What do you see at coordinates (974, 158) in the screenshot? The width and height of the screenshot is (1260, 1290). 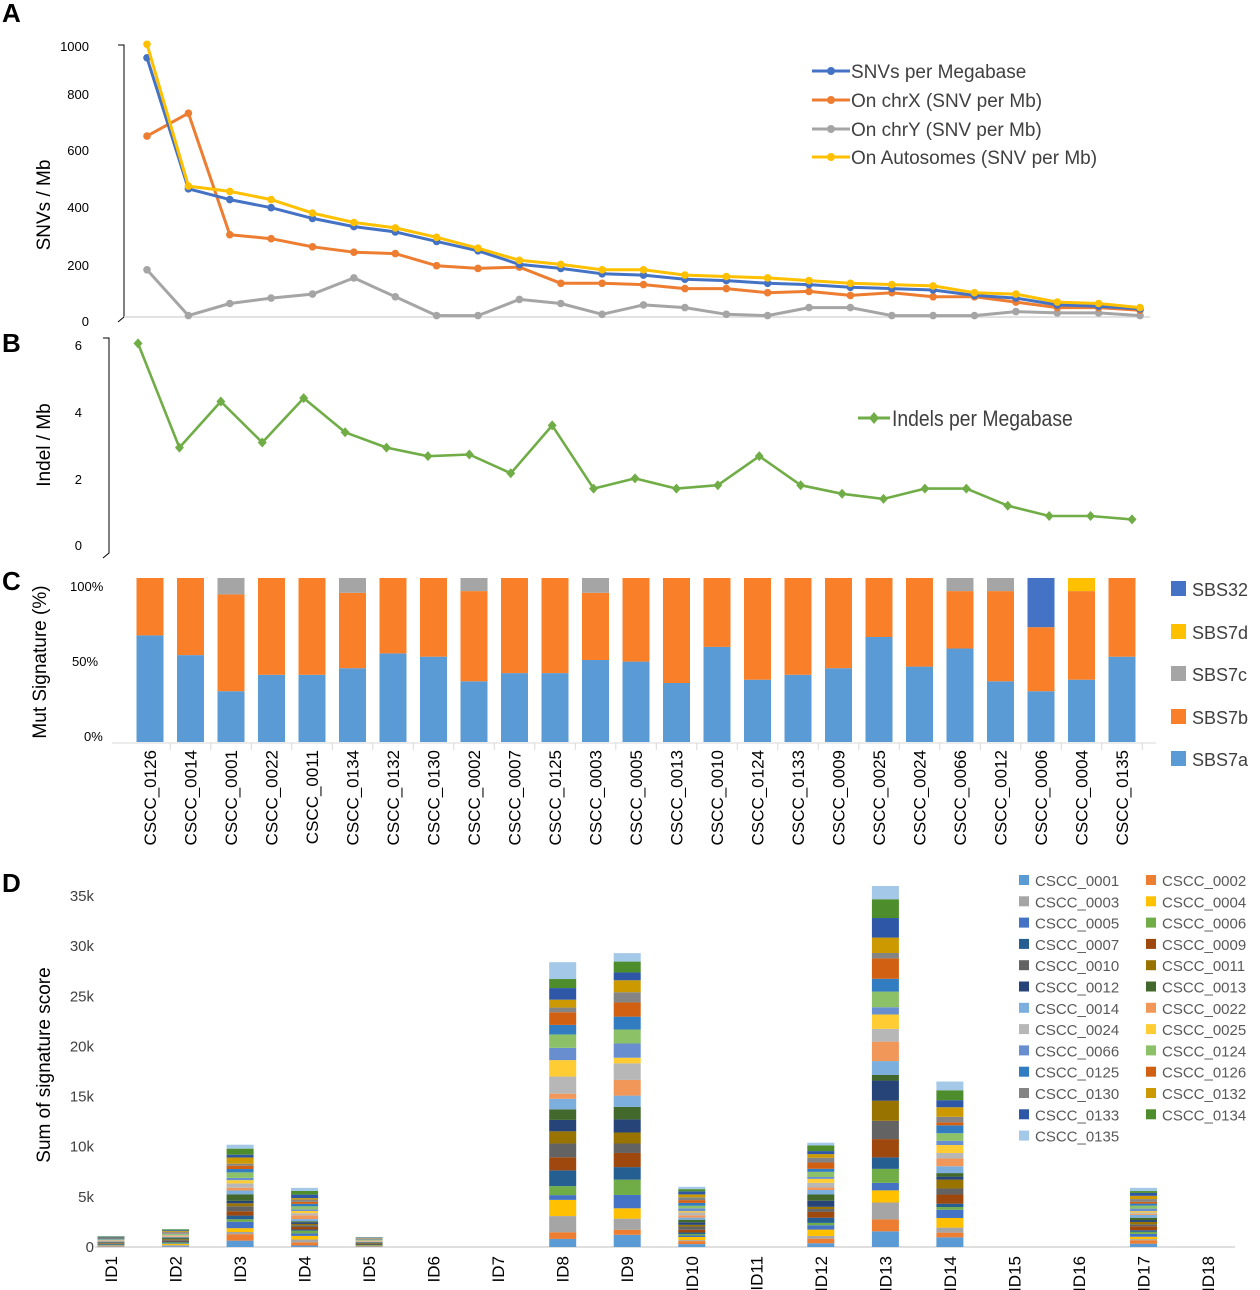 I see `panel-a-legend-label: On Autosomes (SNV per Mb)` at bounding box center [974, 158].